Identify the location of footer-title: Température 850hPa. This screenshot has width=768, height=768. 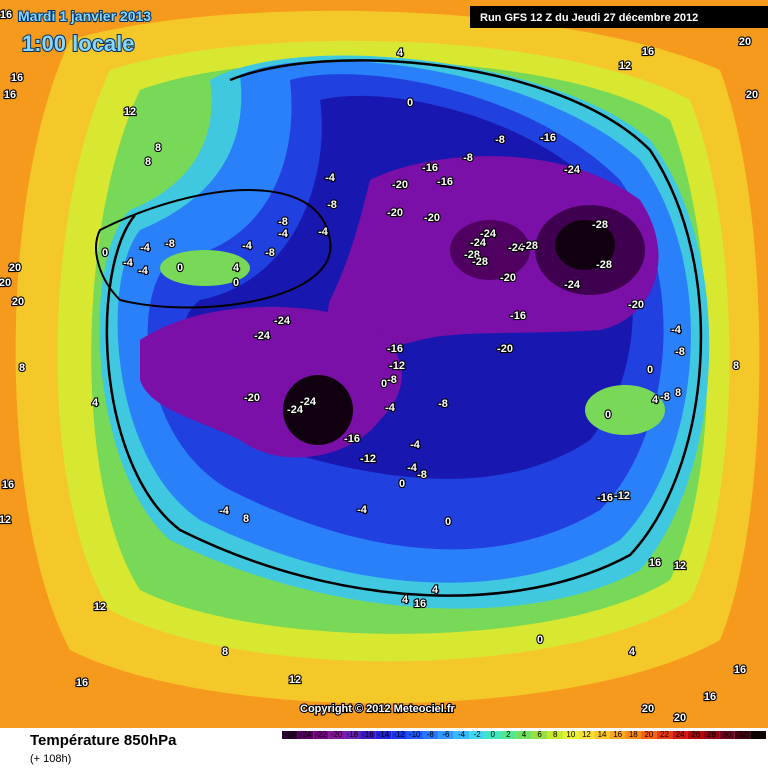
(103, 740).